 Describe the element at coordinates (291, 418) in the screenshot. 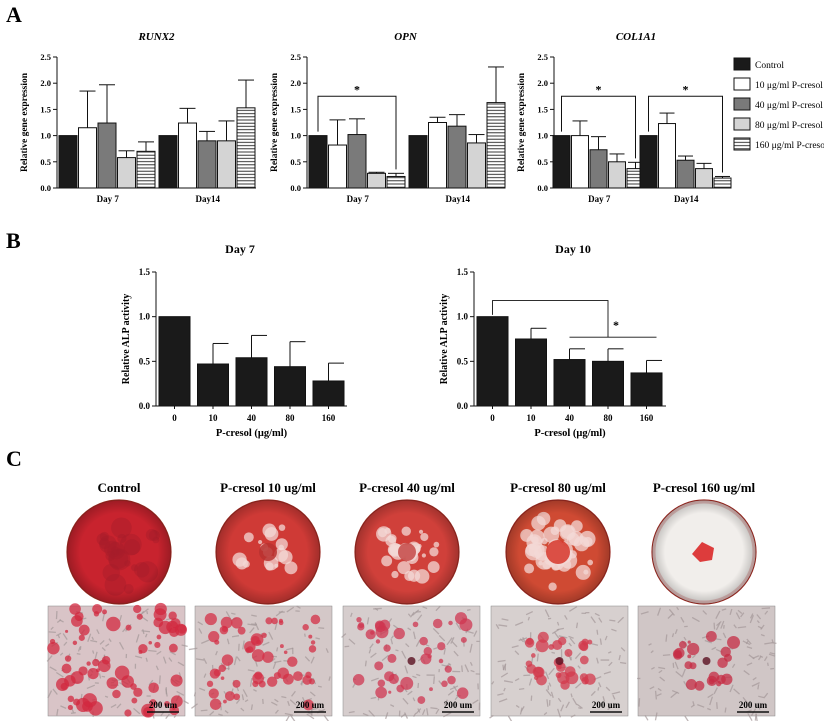

I see `x-tick-label: 80` at that location.